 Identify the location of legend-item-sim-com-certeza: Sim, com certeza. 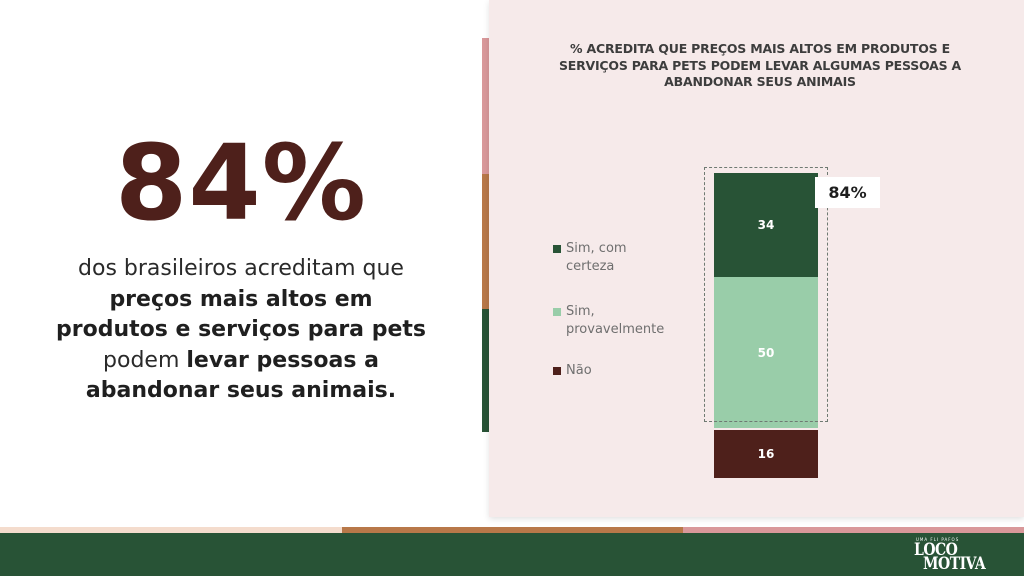
(590, 258).